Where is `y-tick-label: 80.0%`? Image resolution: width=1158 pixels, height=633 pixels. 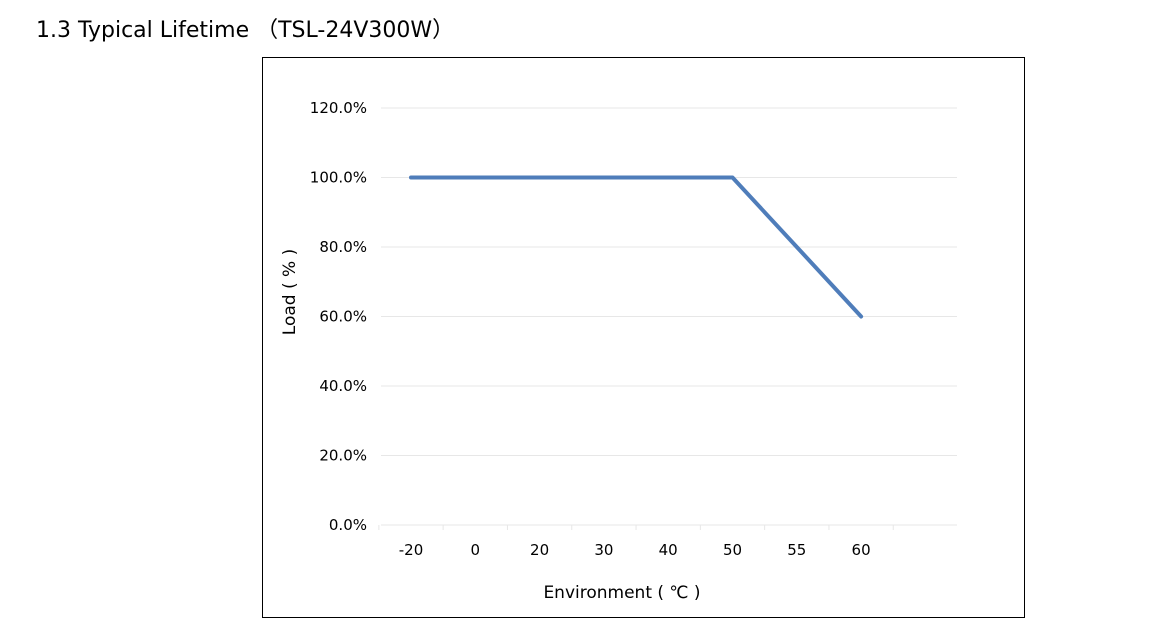
y-tick-label: 80.0% is located at coordinates (343, 247).